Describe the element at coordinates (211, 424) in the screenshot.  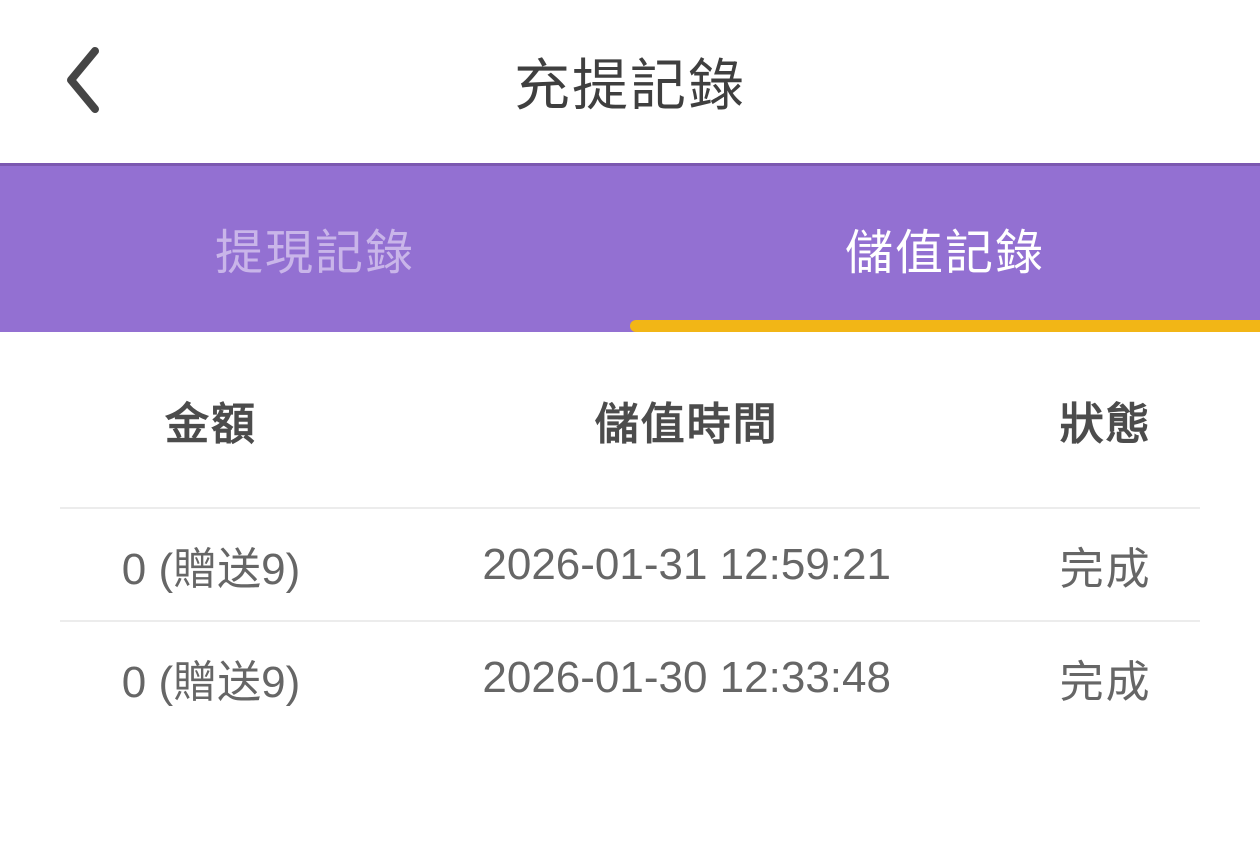
I see `column-header-amount: 金額` at that location.